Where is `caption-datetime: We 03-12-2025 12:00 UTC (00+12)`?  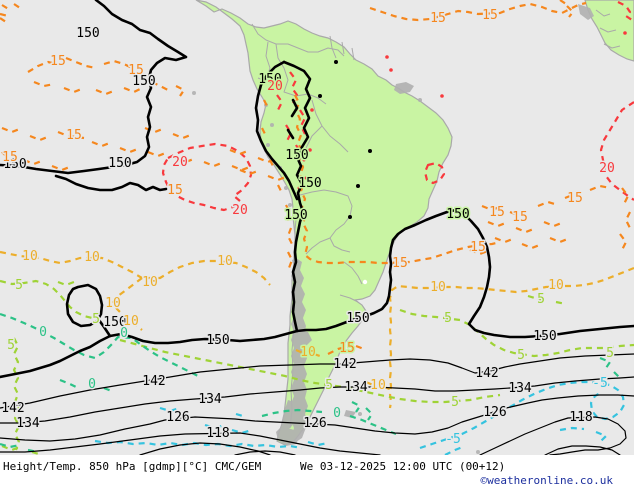 caption-datetime: We 03-12-2025 12:00 UTC (00+12) is located at coordinates (403, 466).